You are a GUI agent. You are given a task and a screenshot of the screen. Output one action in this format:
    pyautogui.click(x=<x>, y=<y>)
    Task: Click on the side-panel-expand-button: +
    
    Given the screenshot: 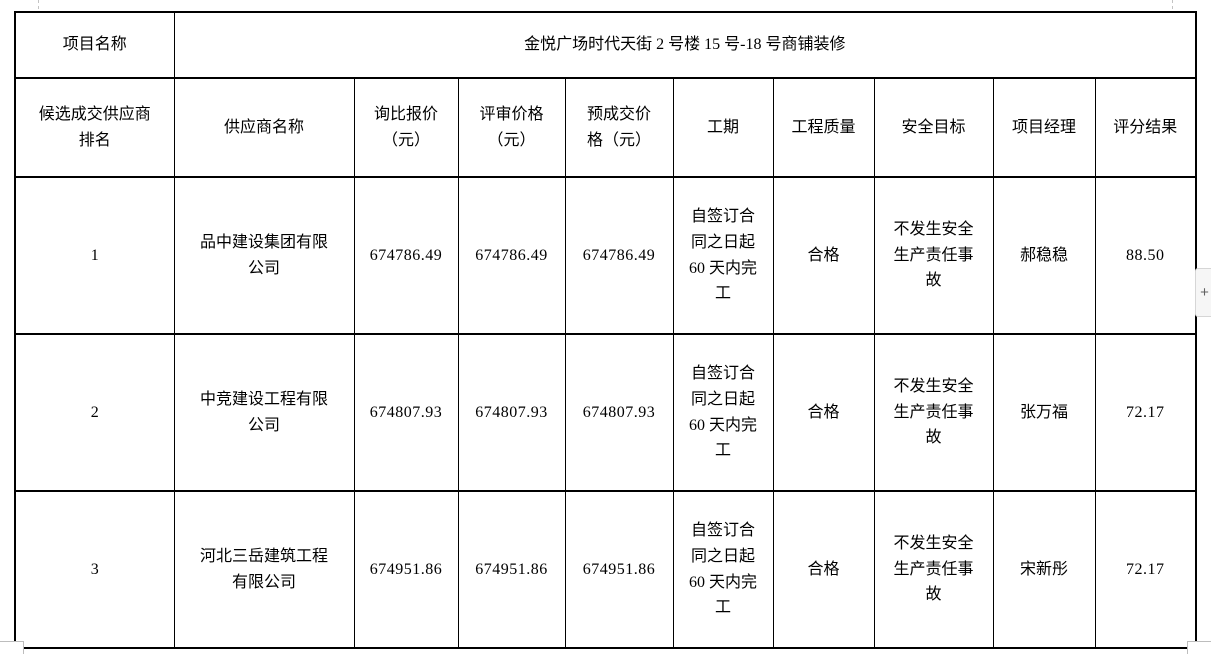 What is the action you would take?
    pyautogui.click(x=1203, y=292)
    